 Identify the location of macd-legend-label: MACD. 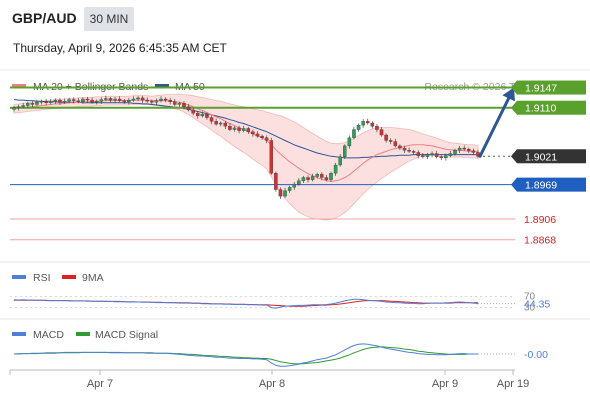
(48, 335).